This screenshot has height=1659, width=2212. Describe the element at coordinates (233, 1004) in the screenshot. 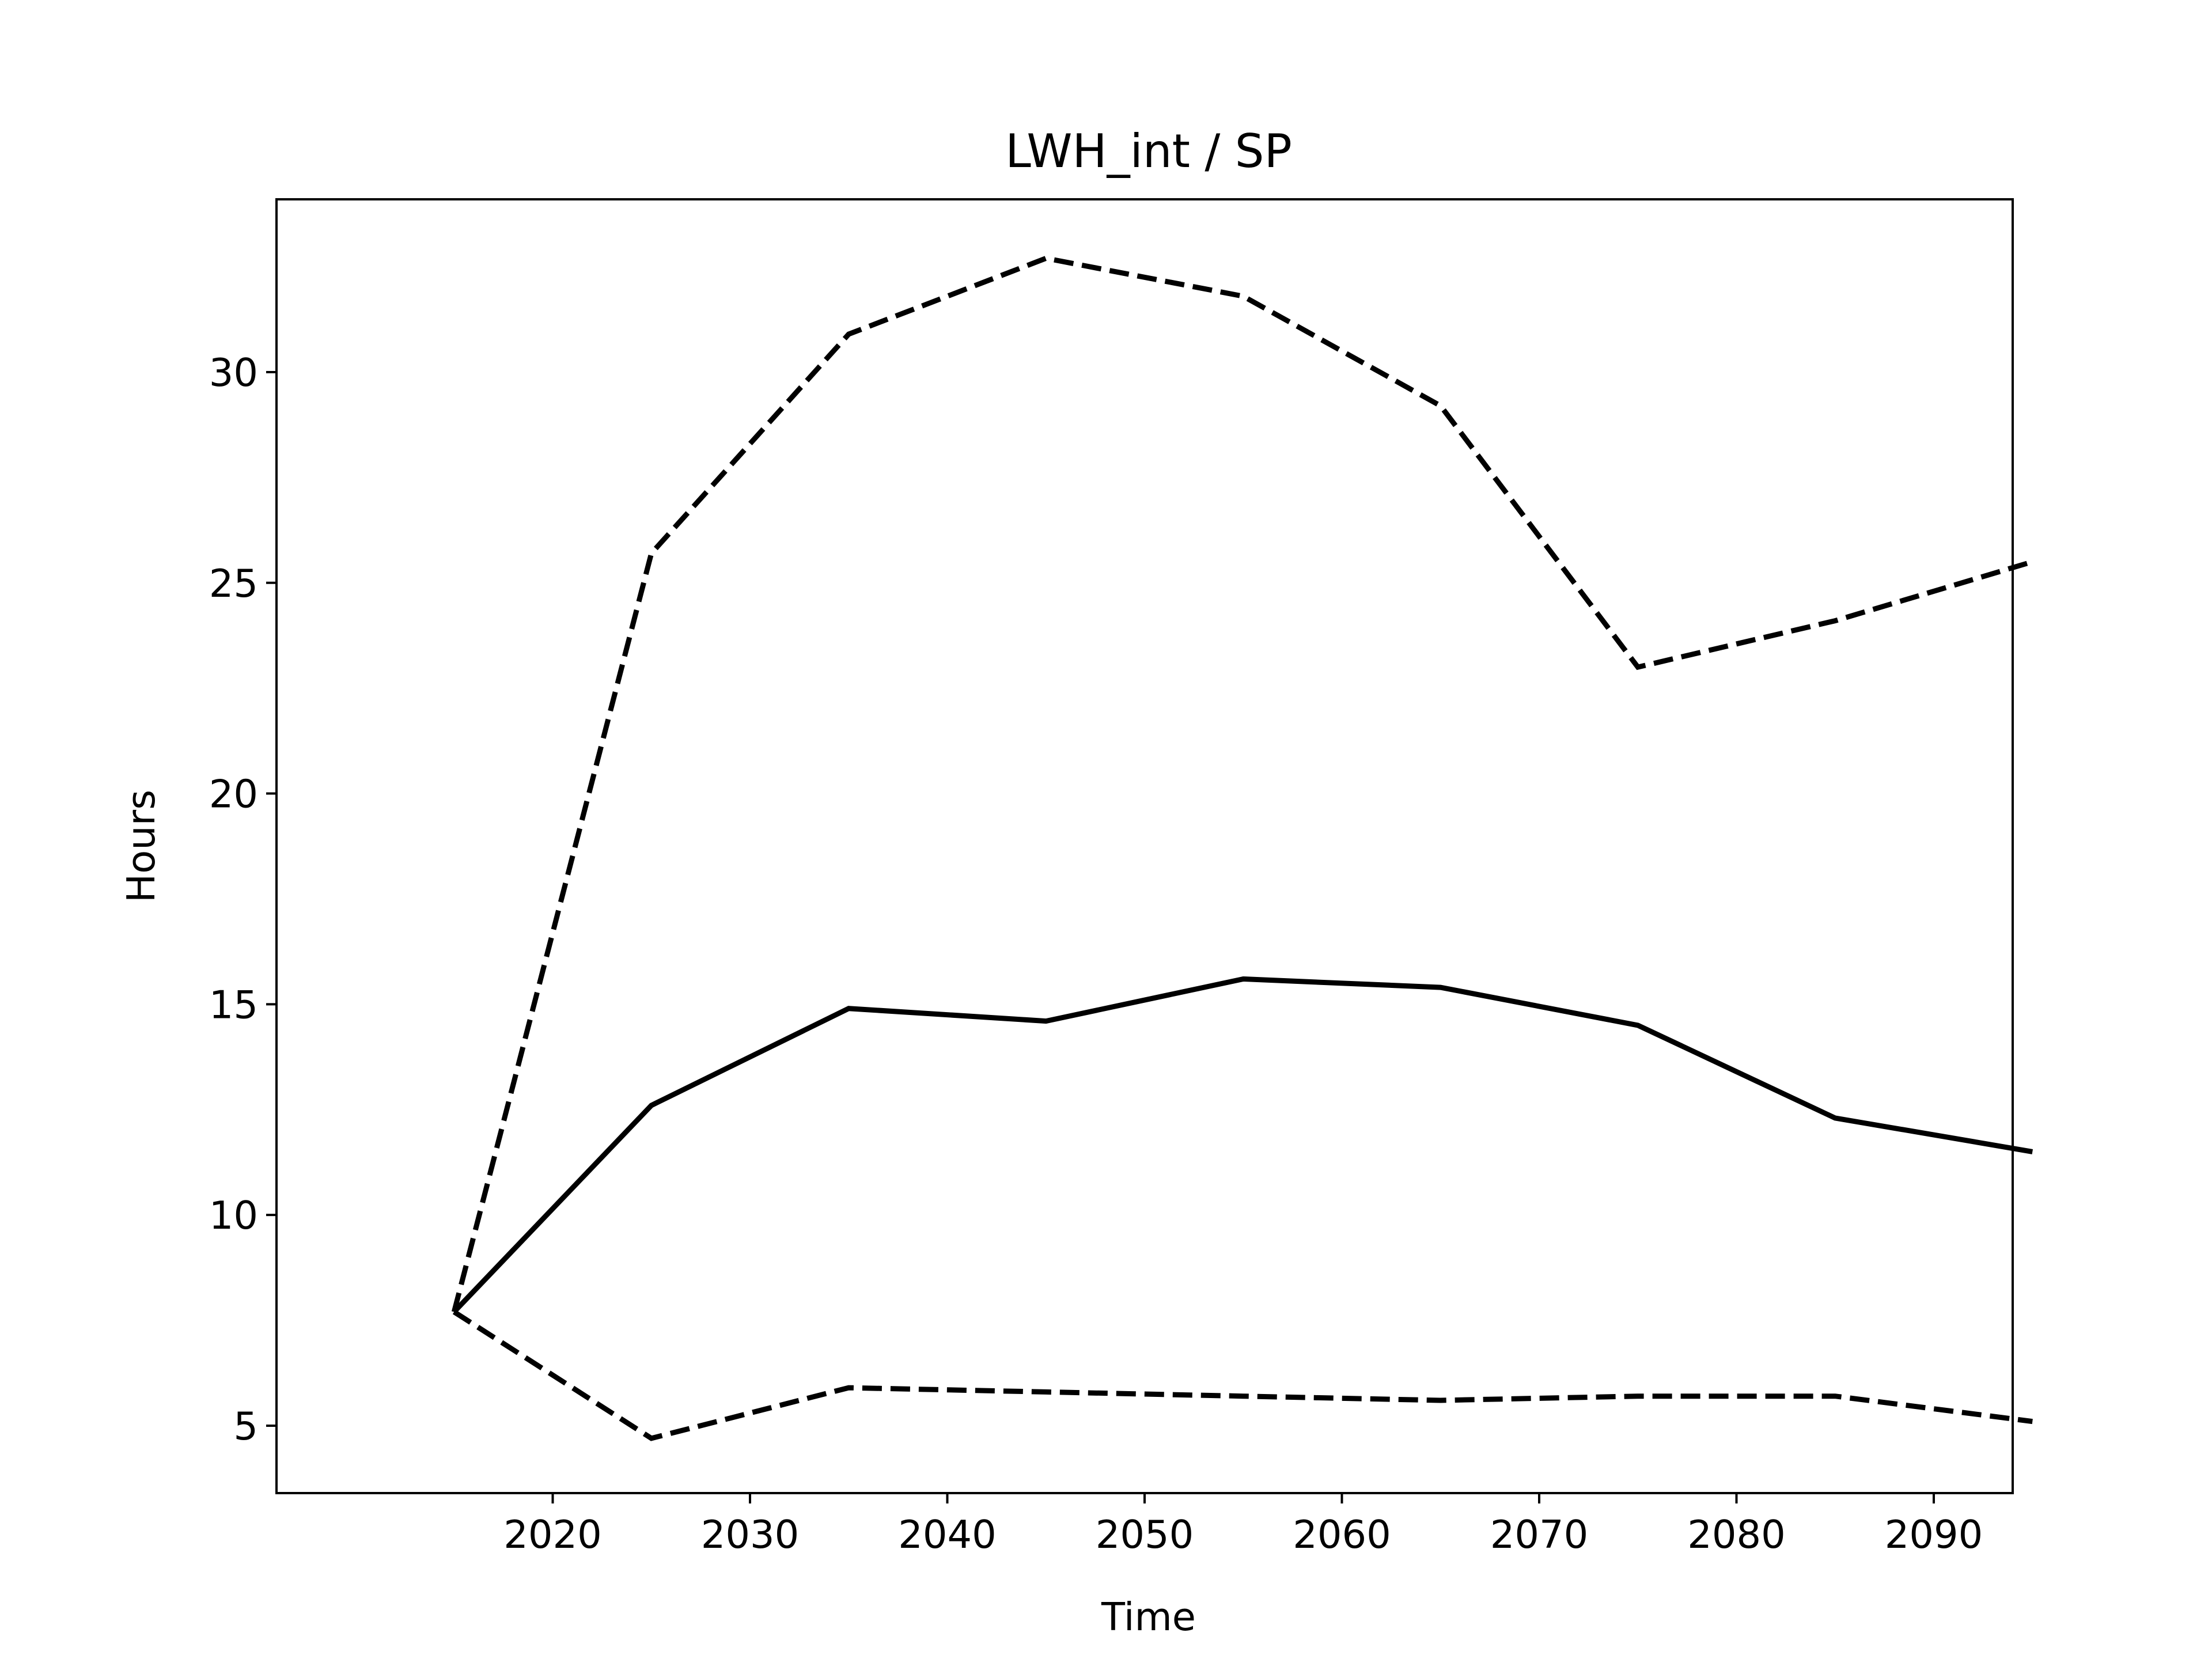

I see `y-tick-label: 15` at that location.